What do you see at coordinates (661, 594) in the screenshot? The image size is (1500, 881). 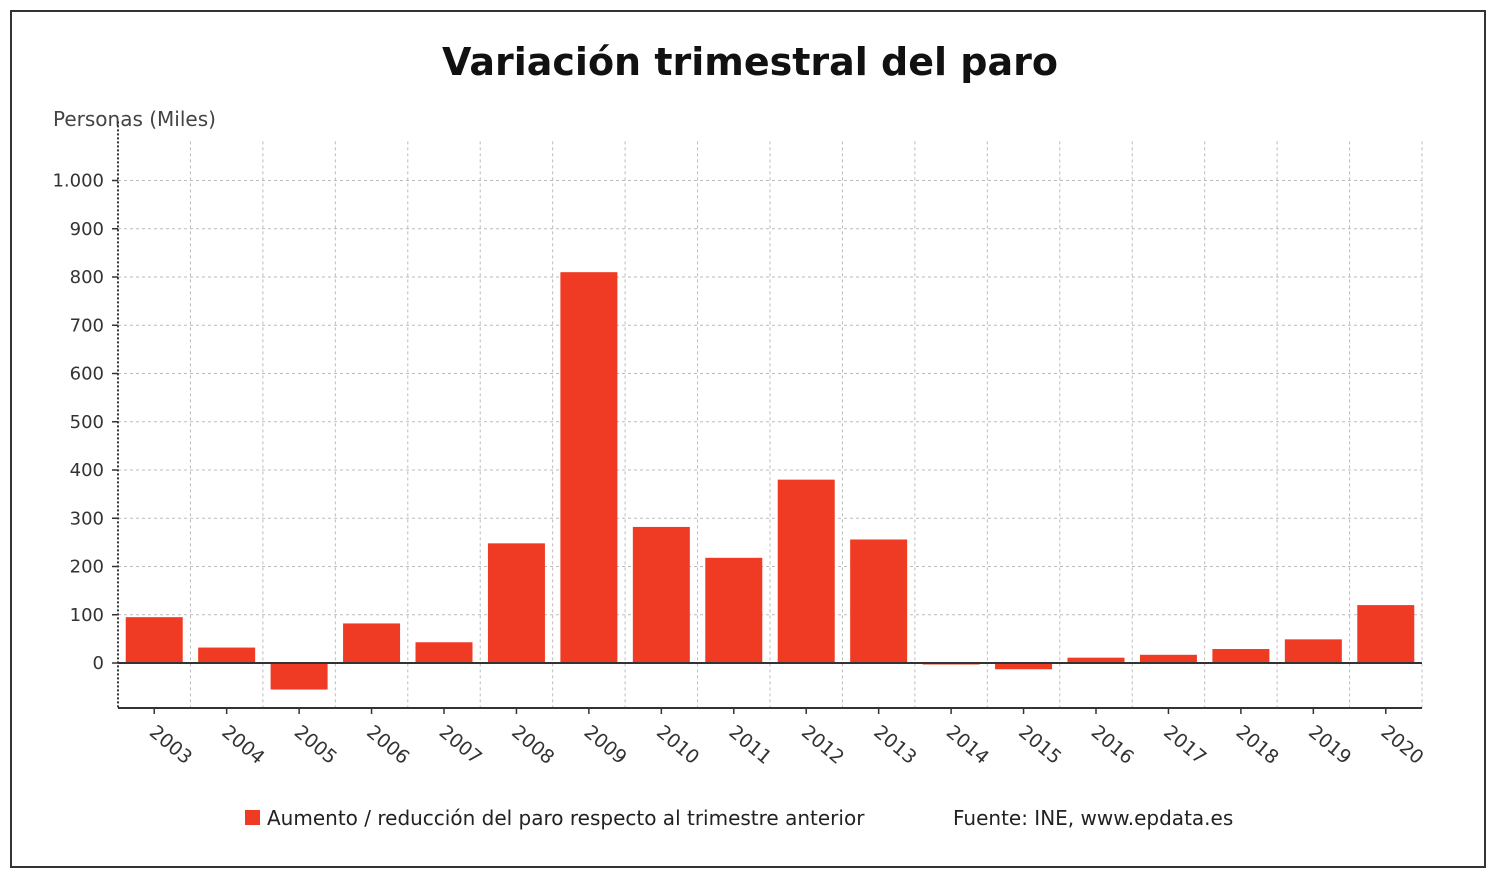 I see `bar-2010` at bounding box center [661, 594].